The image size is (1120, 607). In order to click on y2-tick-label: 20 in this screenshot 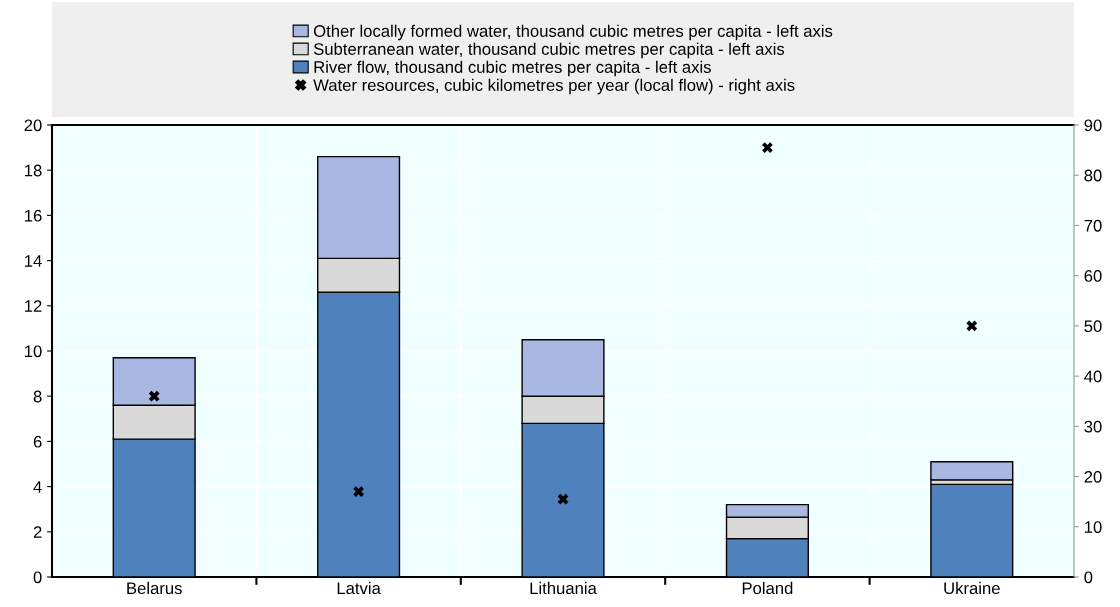, I will do `click(1093, 476)`.